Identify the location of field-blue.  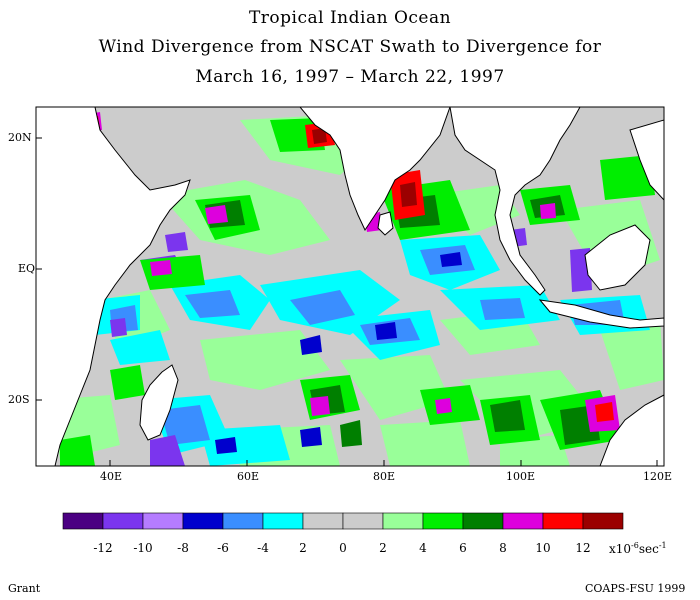
(338, 353).